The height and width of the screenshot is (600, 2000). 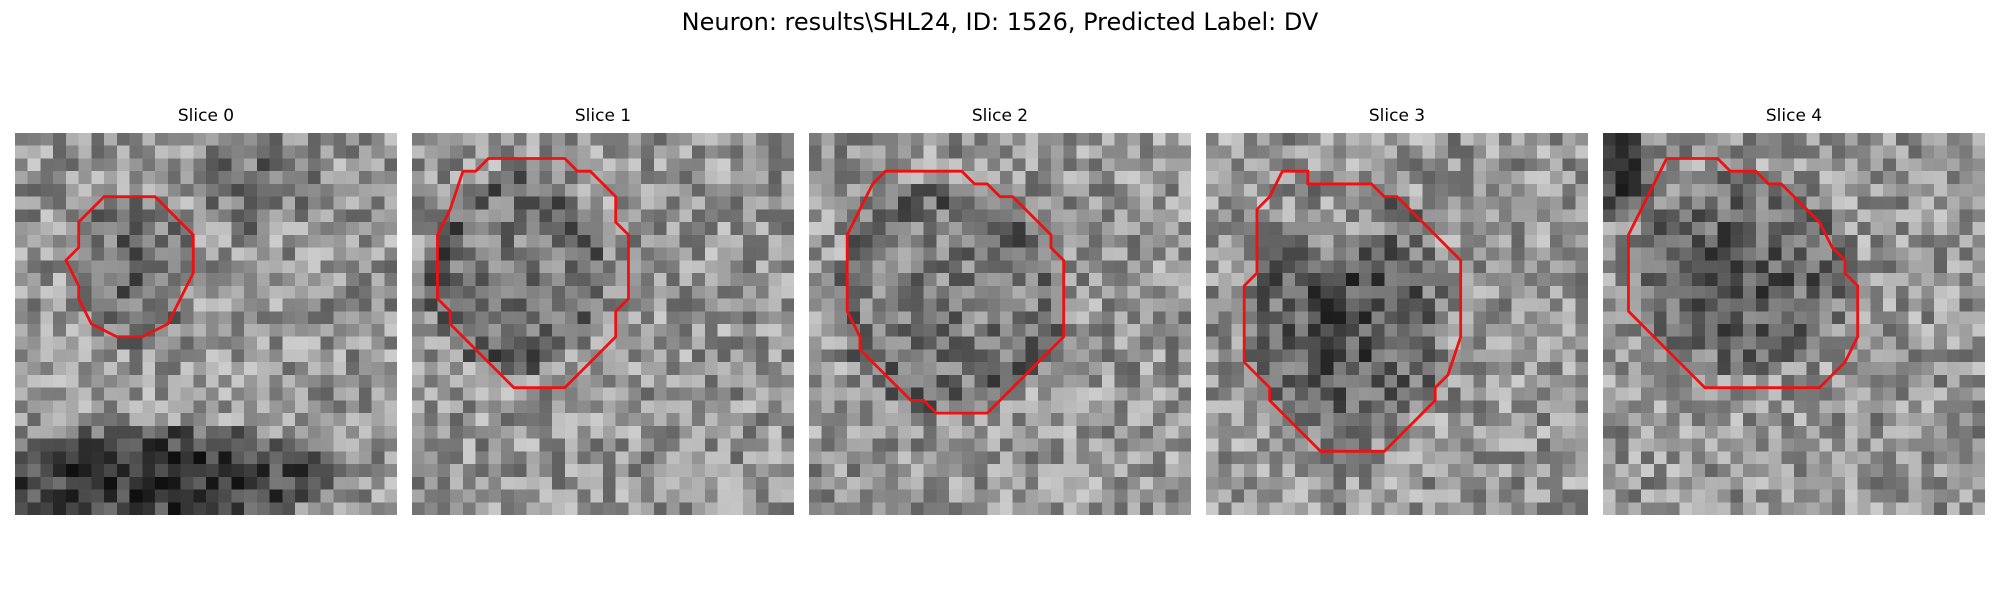 What do you see at coordinates (1000, 116) in the screenshot?
I see `slice-title: Slice 2` at bounding box center [1000, 116].